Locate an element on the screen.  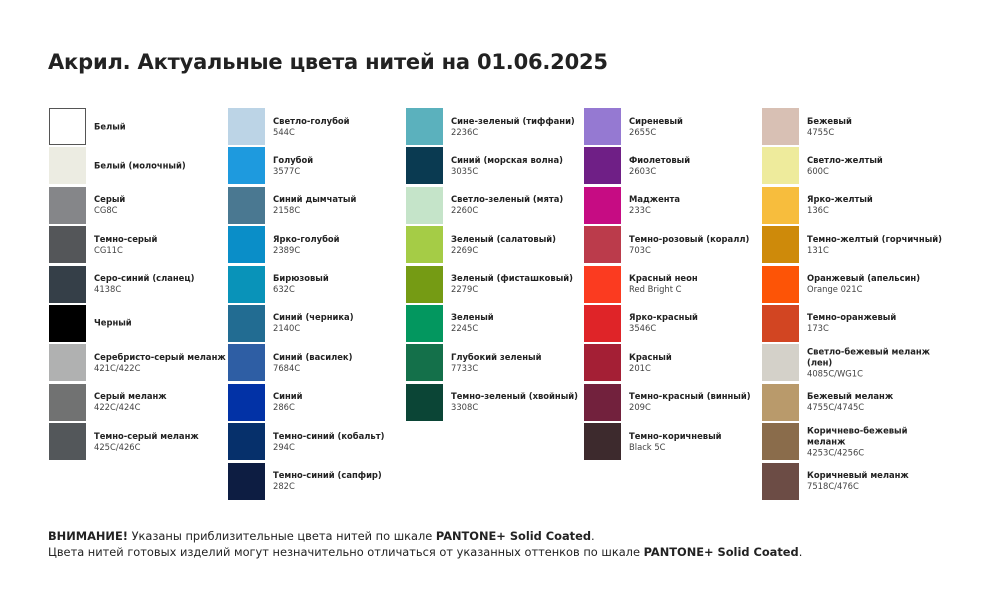
color-label: Сиреневый 2655C is located at coordinates (699, 127).